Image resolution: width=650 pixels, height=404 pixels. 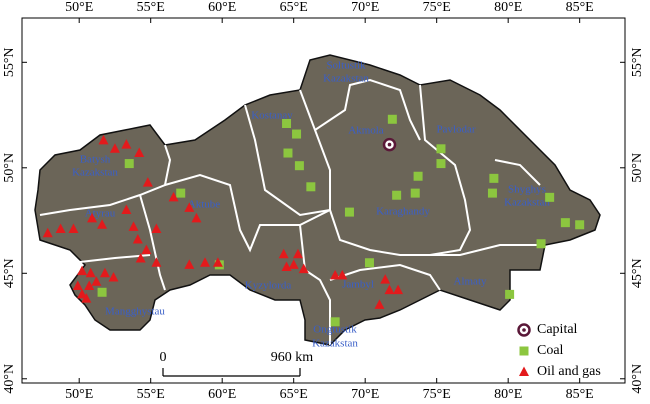 I want to click on capital-marker-dot, so click(x=389, y=144).